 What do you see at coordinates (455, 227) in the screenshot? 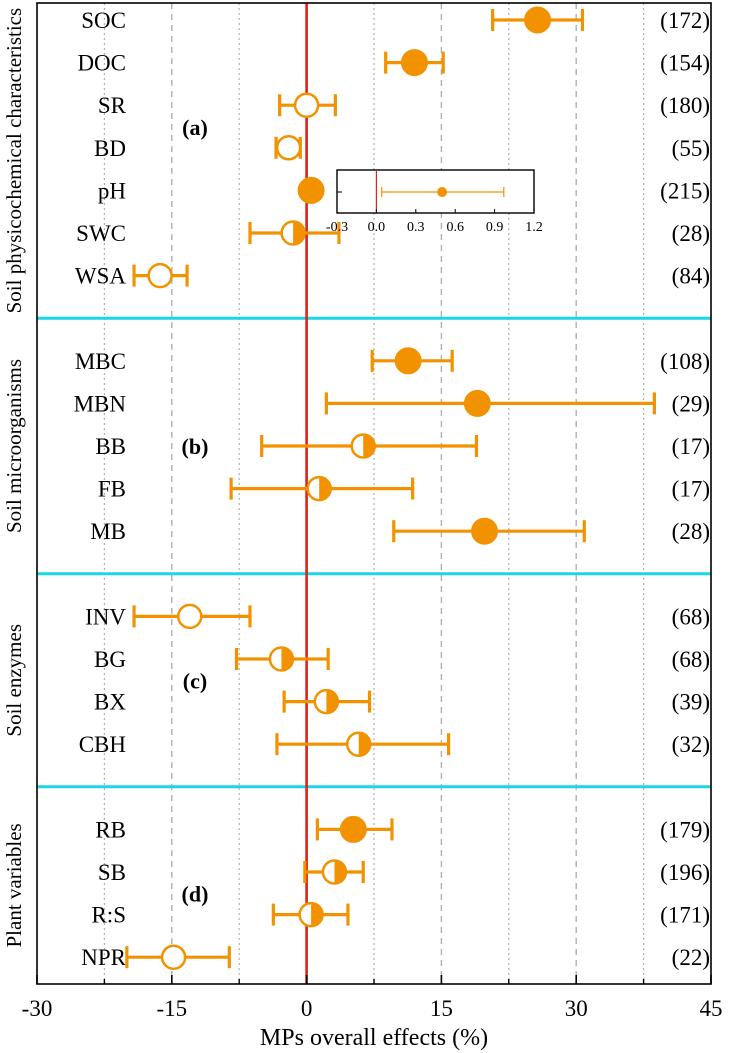
I see `inset-x-tick-label: 0.6` at bounding box center [455, 227].